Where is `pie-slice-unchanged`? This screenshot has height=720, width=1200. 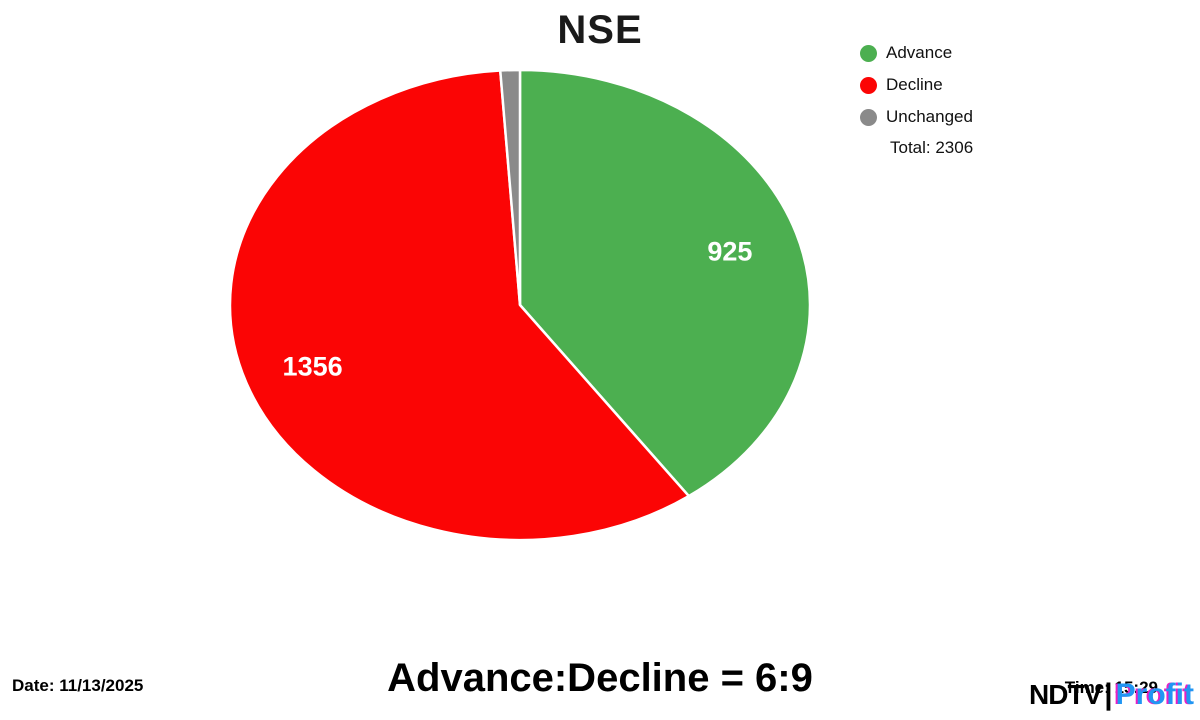
pie-slice-unchanged is located at coordinates (510, 187).